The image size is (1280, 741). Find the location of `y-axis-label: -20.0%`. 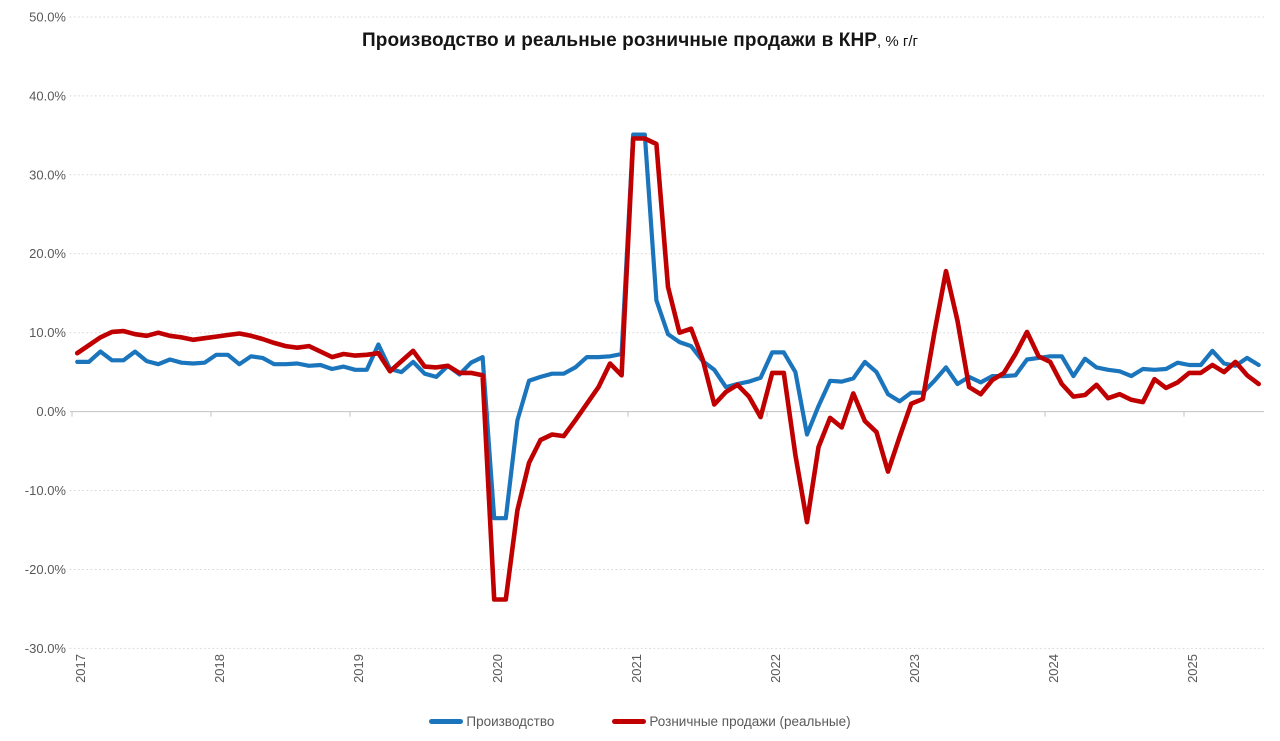

y-axis-label: -20.0% is located at coordinates (46, 569).